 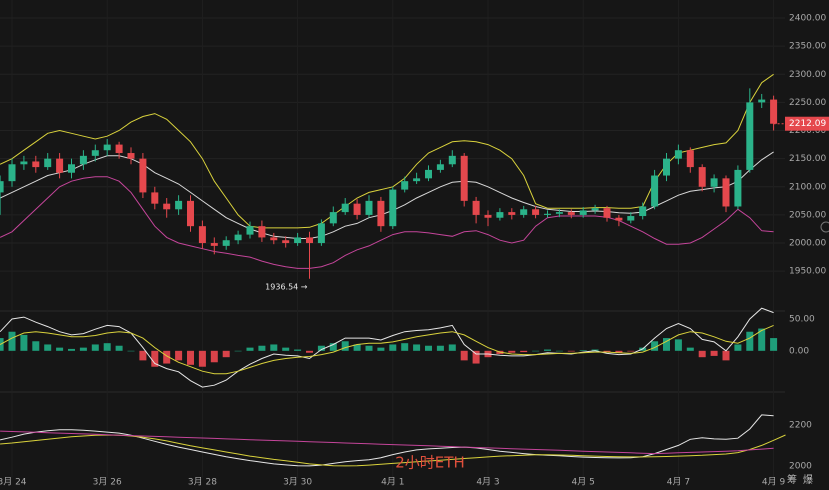 I want to click on y-tick-label: 2100.00, so click(x=807, y=187).